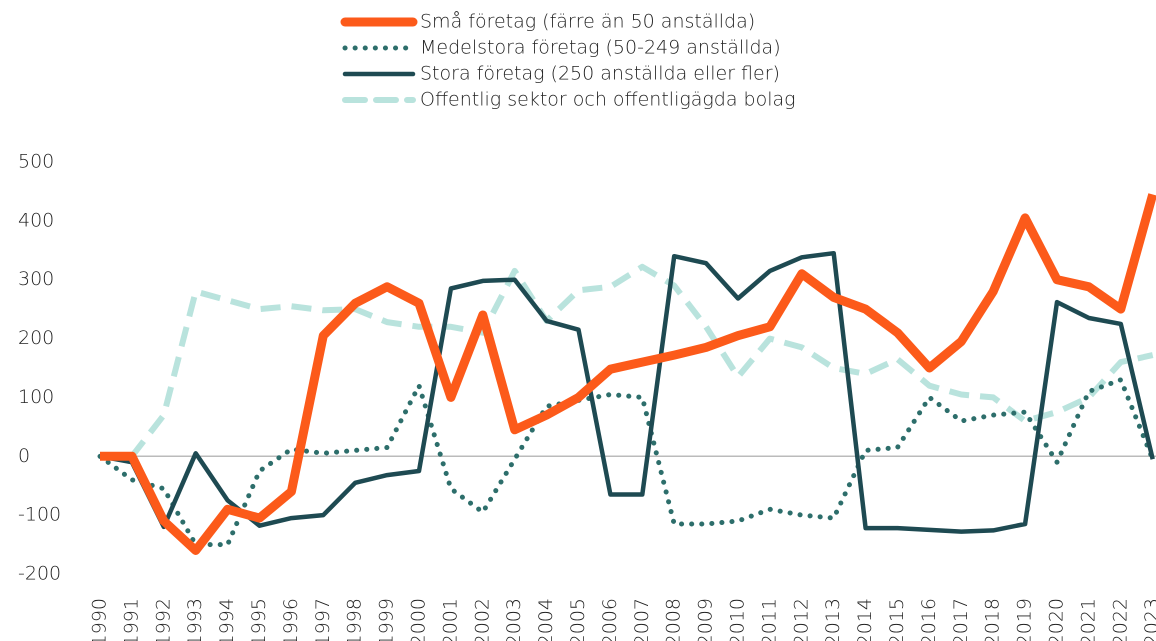 The height and width of the screenshot is (641, 1156). I want to click on x-tick-label: 2017, so click(961, 619).